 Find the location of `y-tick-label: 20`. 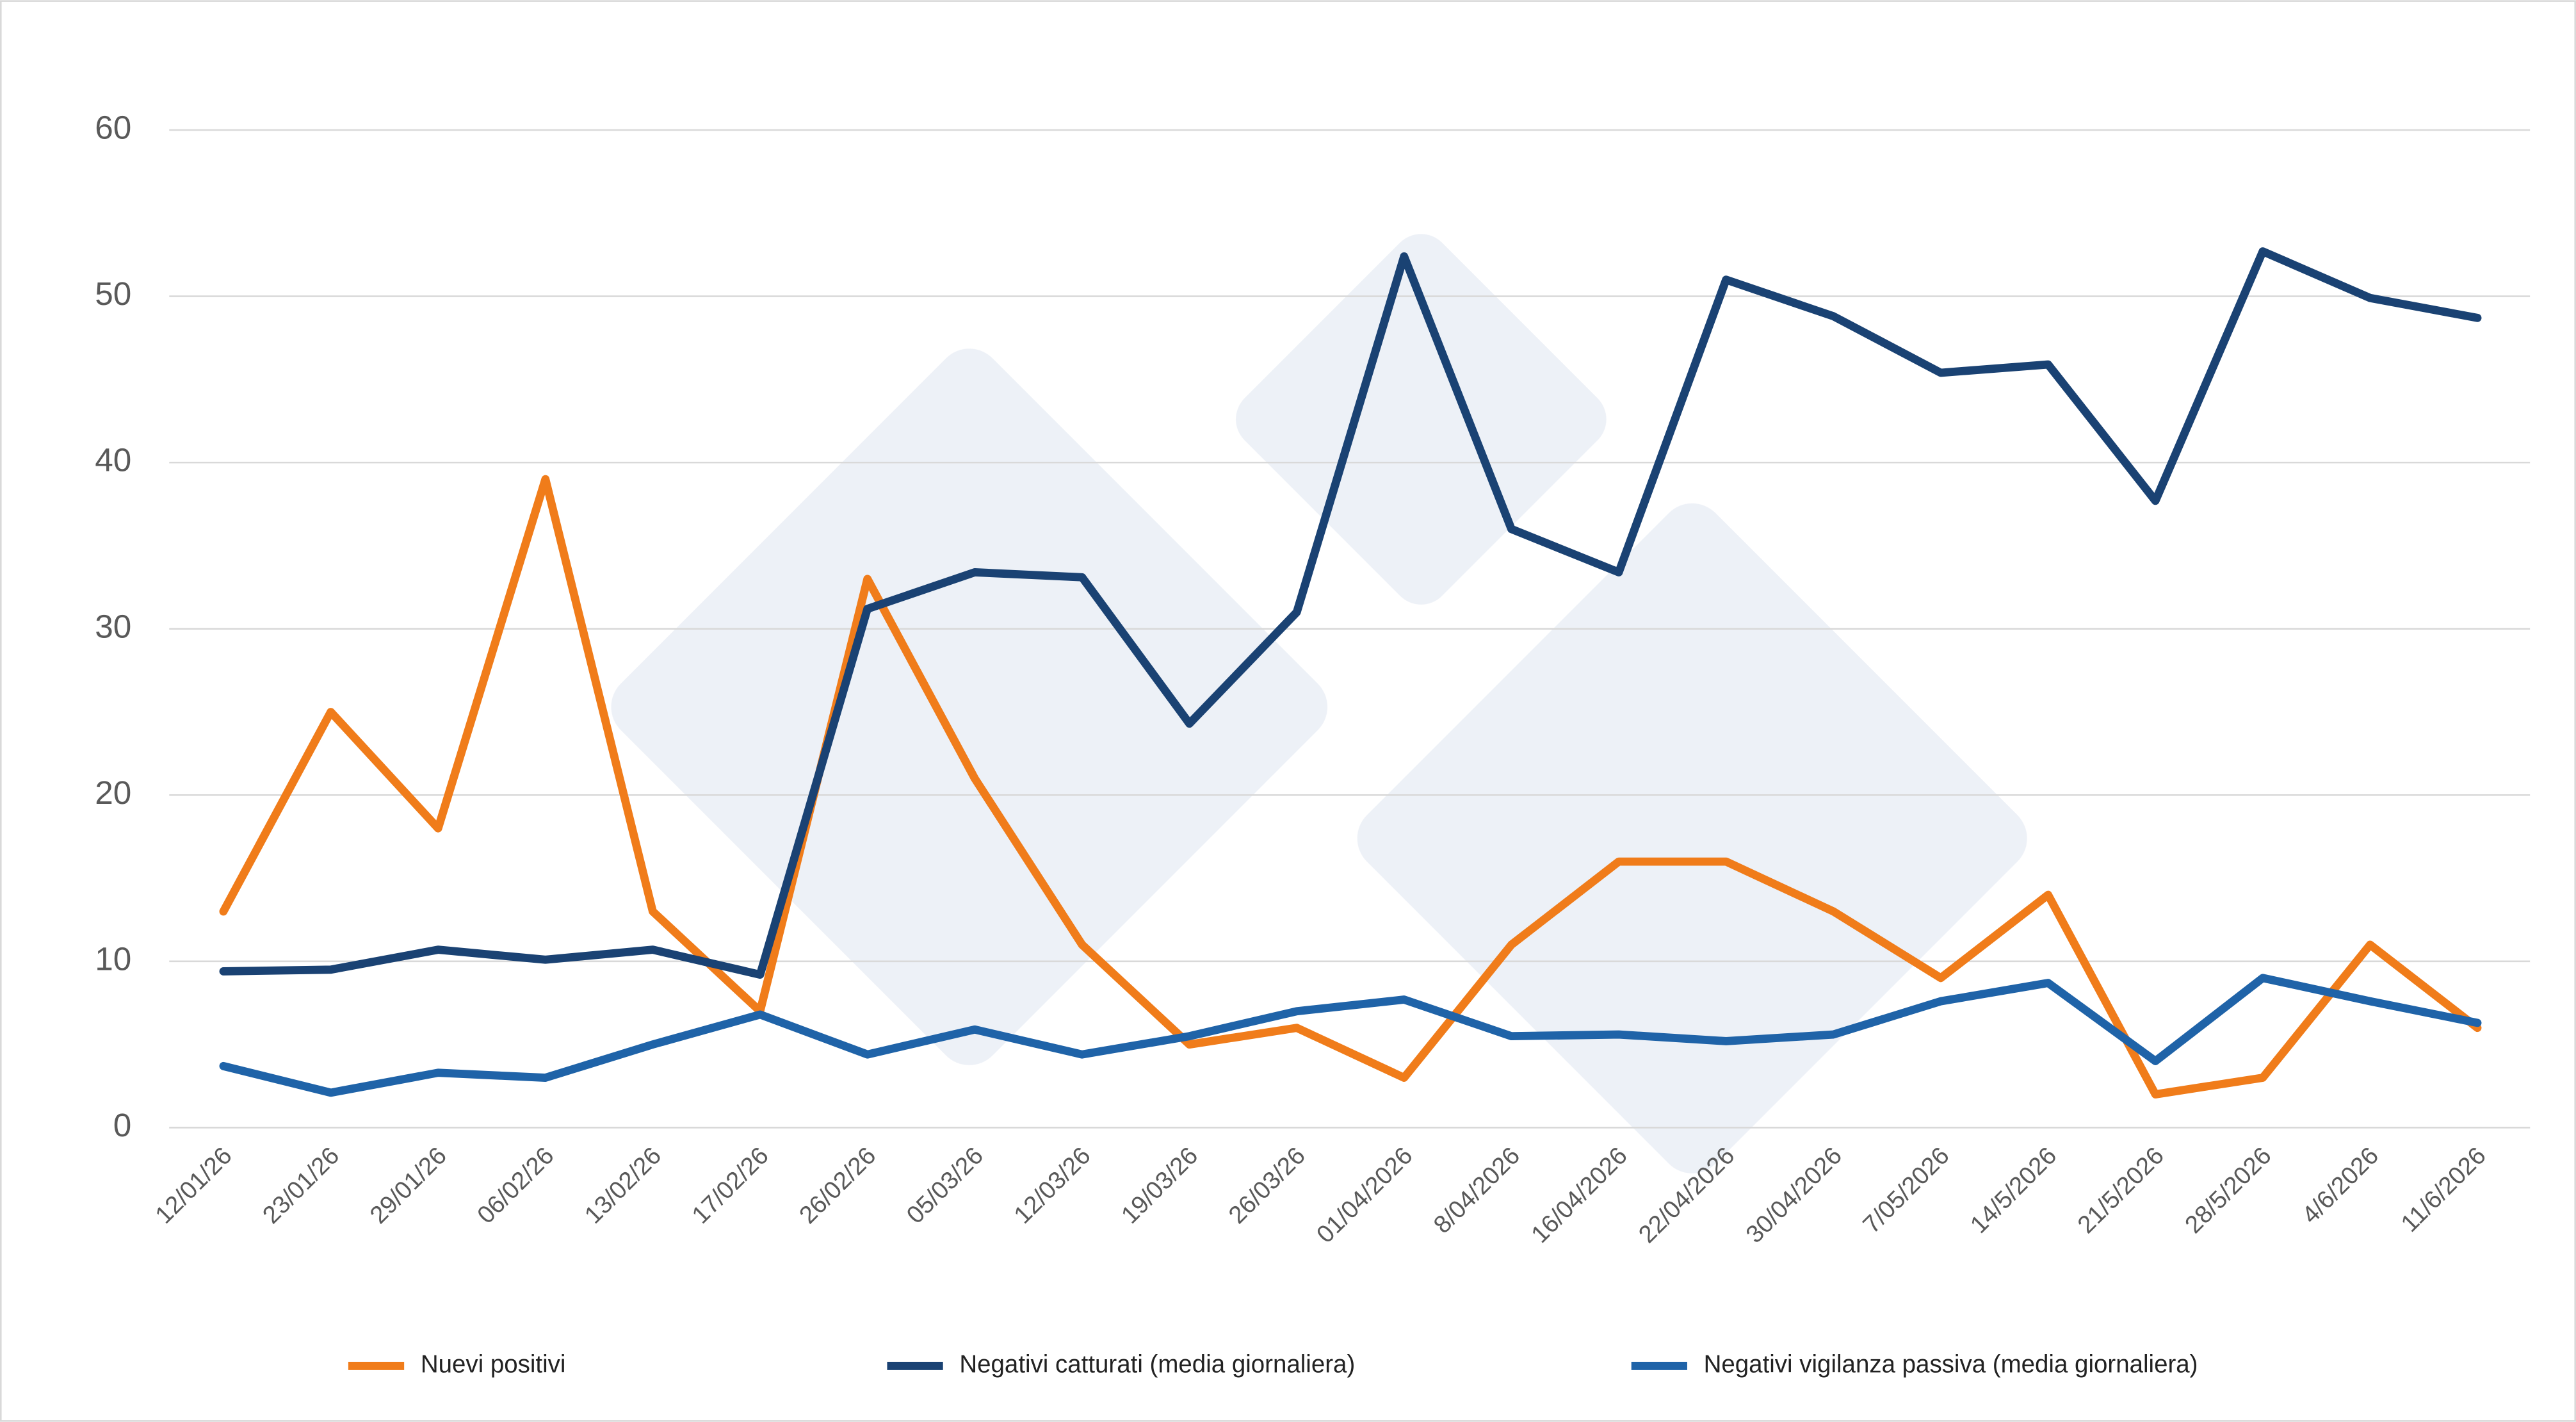

y-tick-label: 20 is located at coordinates (113, 792).